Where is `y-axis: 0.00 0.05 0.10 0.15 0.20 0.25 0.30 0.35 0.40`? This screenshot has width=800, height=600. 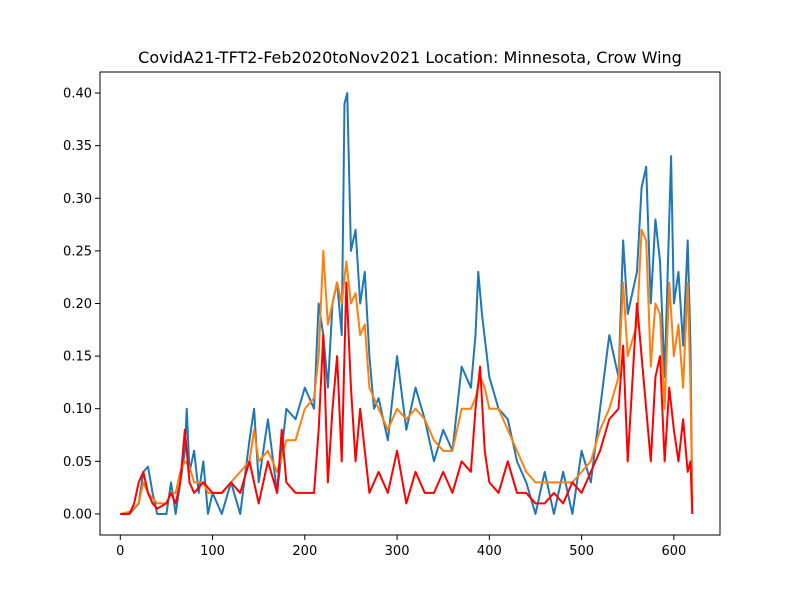 y-axis: 0.00 0.05 0.10 0.15 0.20 0.25 0.30 0.35 0.40 is located at coordinates (81, 304).